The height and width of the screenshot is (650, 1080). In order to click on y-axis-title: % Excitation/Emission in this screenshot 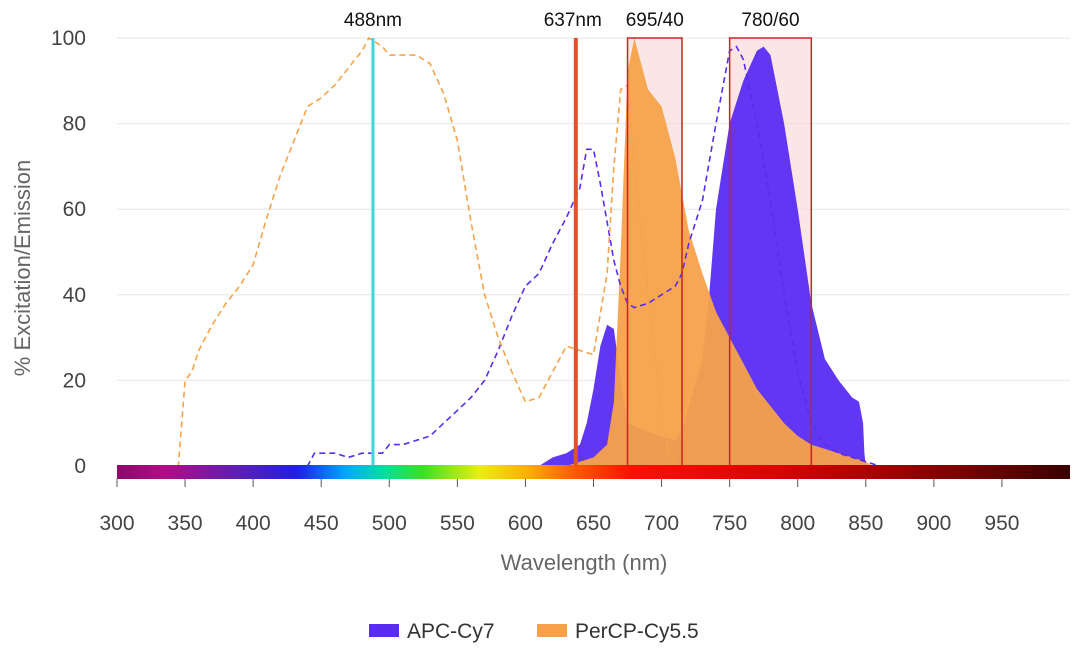, I will do `click(22, 268)`.